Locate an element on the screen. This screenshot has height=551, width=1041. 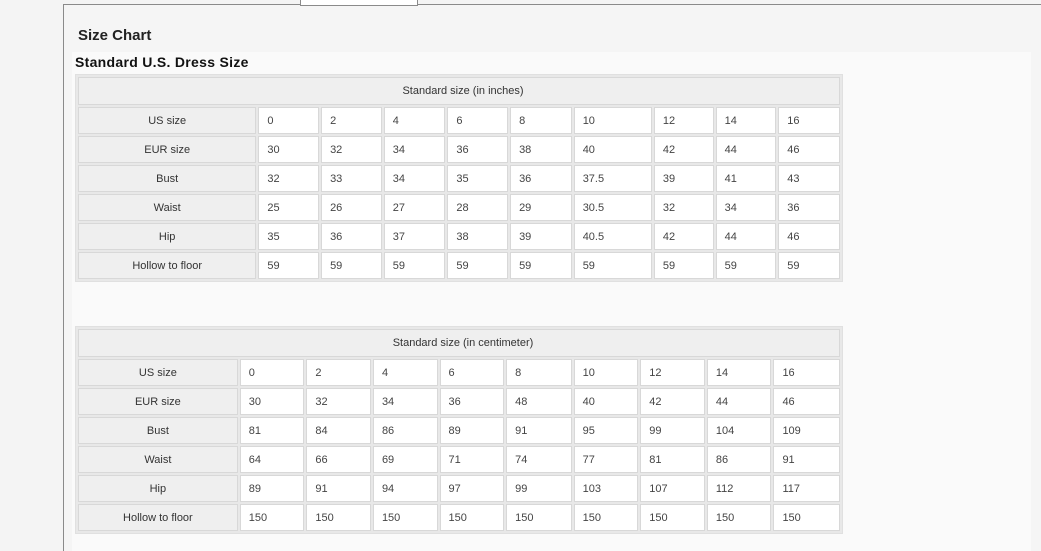
table-row: Bust 32 33 34 35 36 37.5 39 41 43 is located at coordinates (459, 178).